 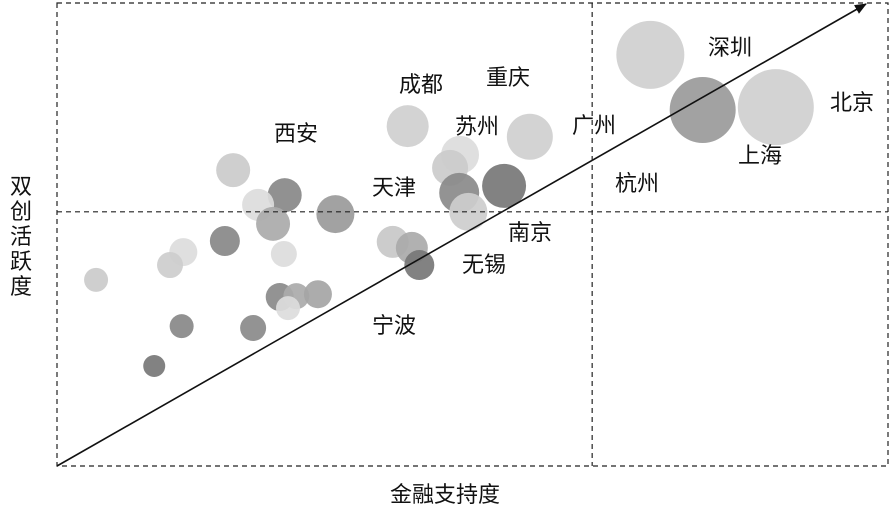 I want to click on city-label: 广州, so click(x=594, y=125).